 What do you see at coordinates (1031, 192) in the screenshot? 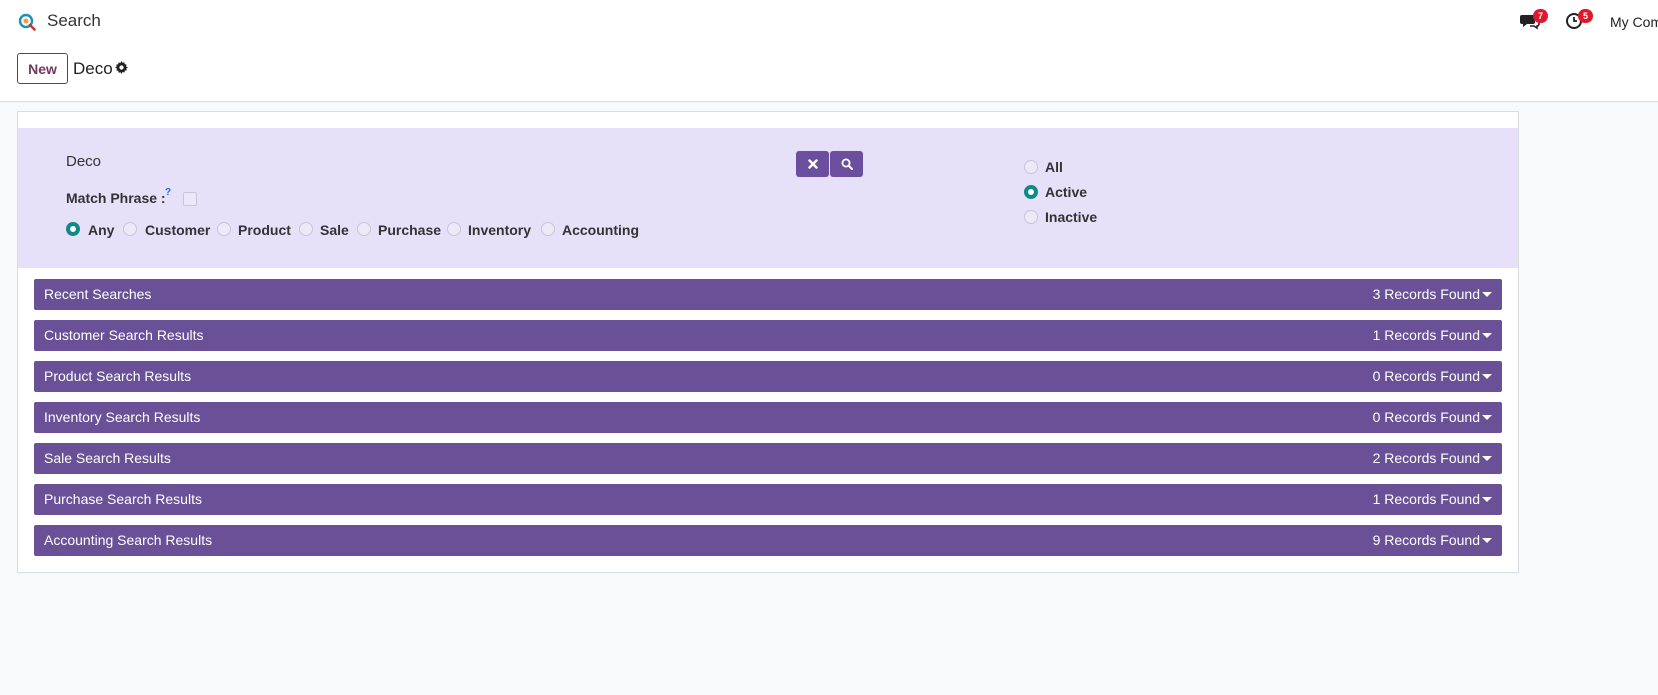
I see `status-radio-active` at bounding box center [1031, 192].